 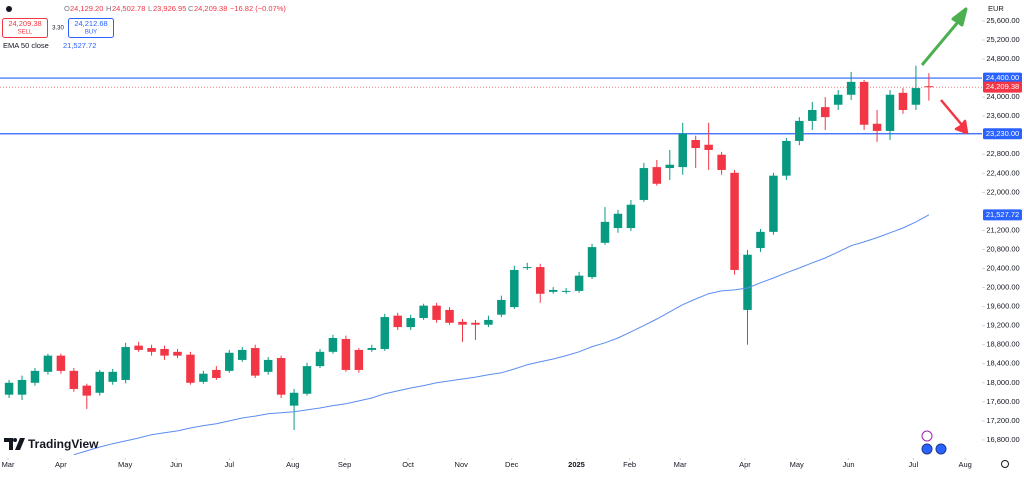 I want to click on hline-tag-label: 23,230.00, so click(x=1002, y=133).